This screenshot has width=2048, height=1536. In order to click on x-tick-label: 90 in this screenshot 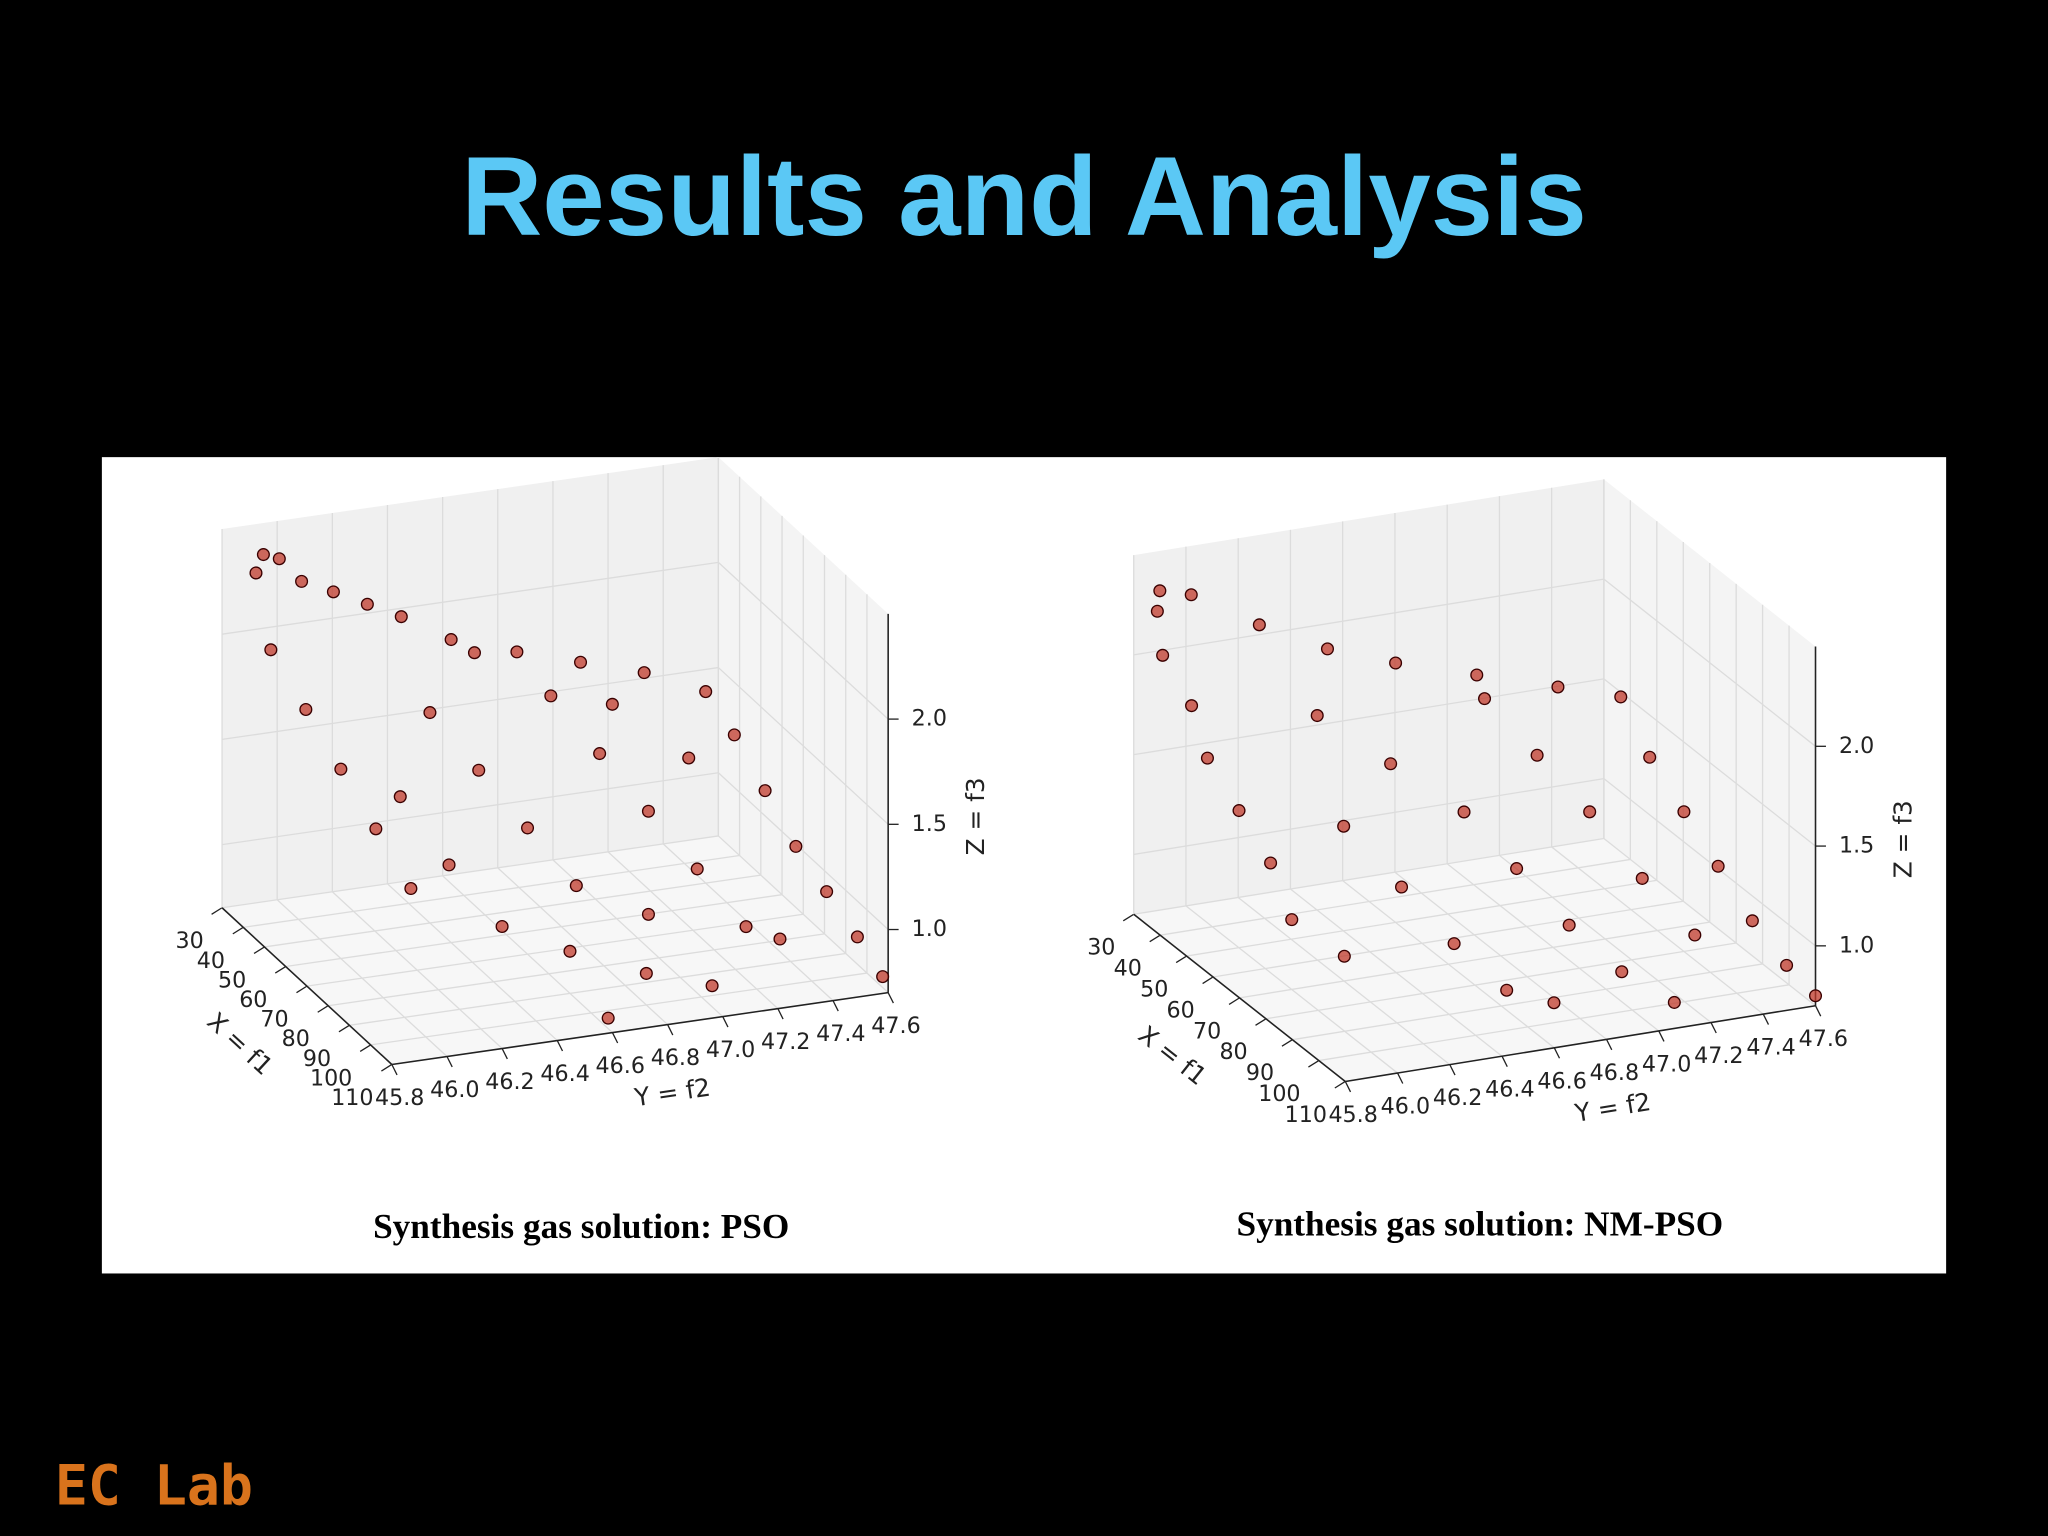, I will do `click(1260, 1073)`.